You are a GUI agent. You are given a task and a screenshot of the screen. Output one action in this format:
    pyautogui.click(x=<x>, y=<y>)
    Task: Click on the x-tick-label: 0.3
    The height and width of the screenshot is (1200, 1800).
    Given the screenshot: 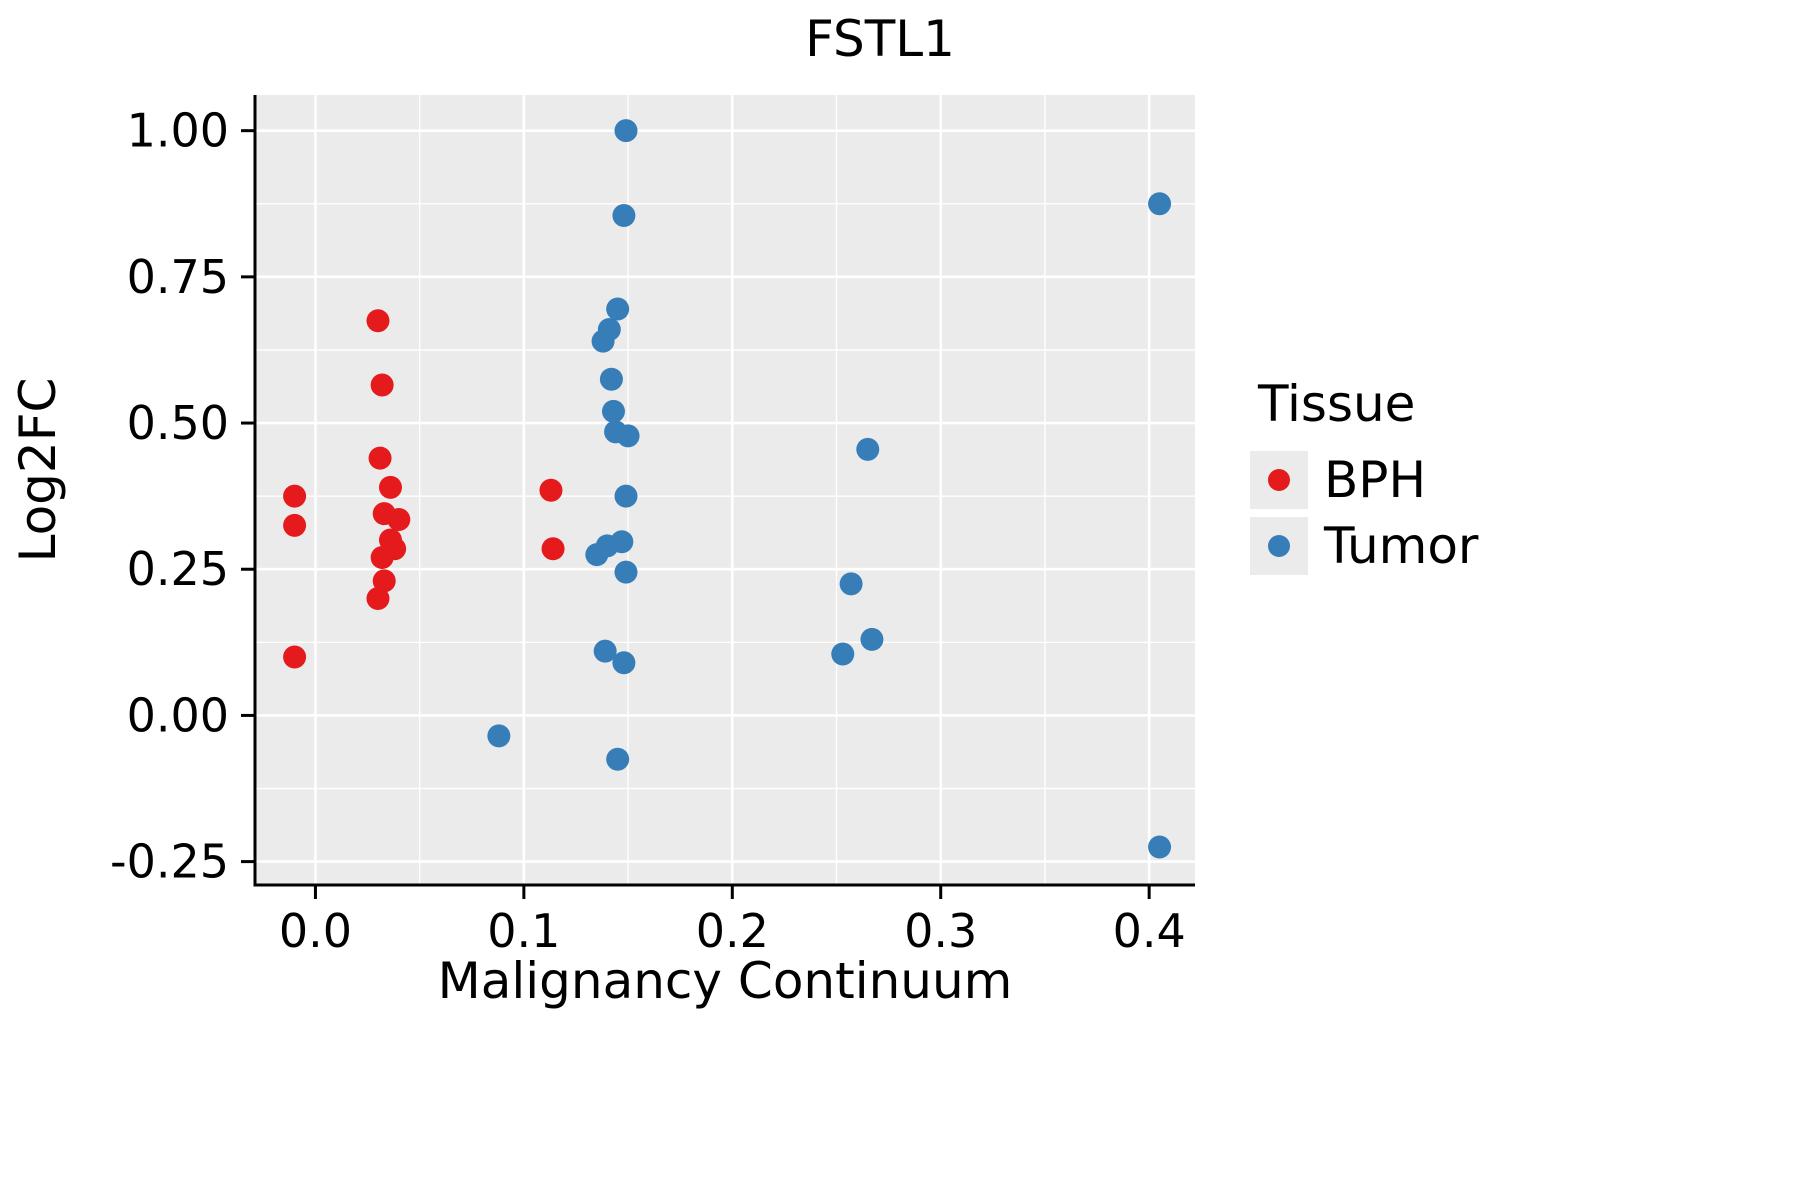 What is the action you would take?
    pyautogui.click(x=940, y=931)
    